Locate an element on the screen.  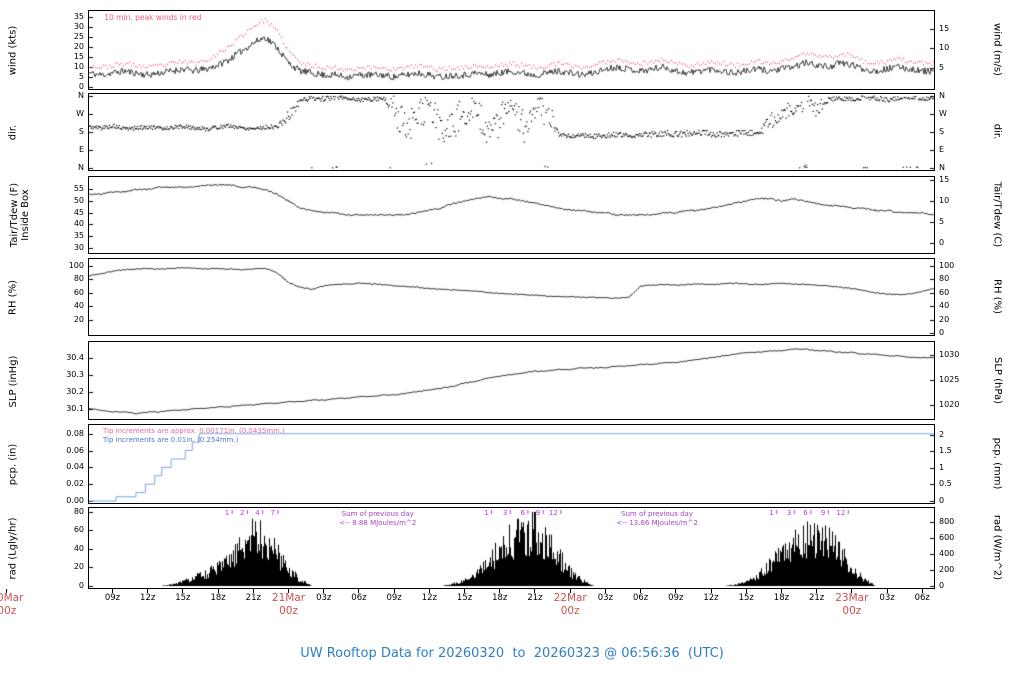
tick-label: 5 is located at coordinates (81, 76).